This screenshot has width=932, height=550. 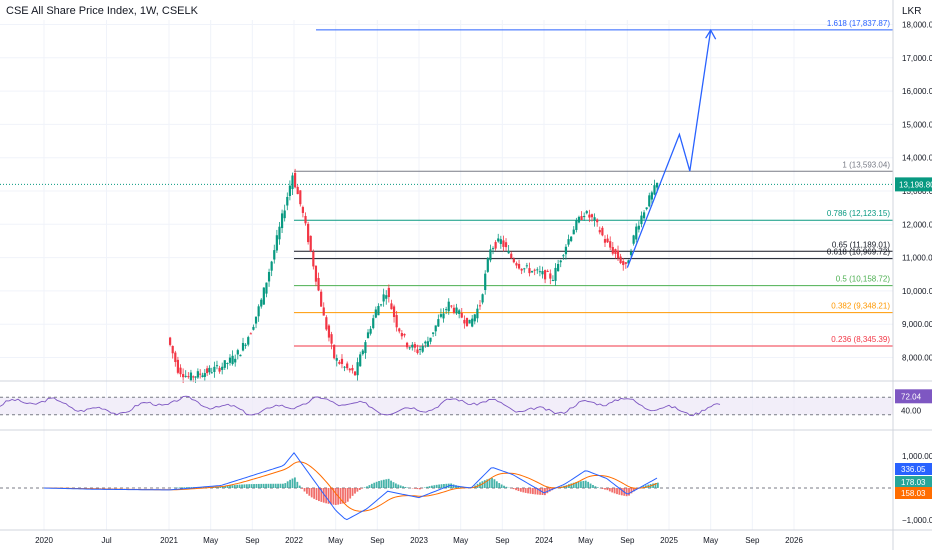 What do you see at coordinates (917, 191) in the screenshot?
I see `price-tick-label: 13,000.00` at bounding box center [917, 191].